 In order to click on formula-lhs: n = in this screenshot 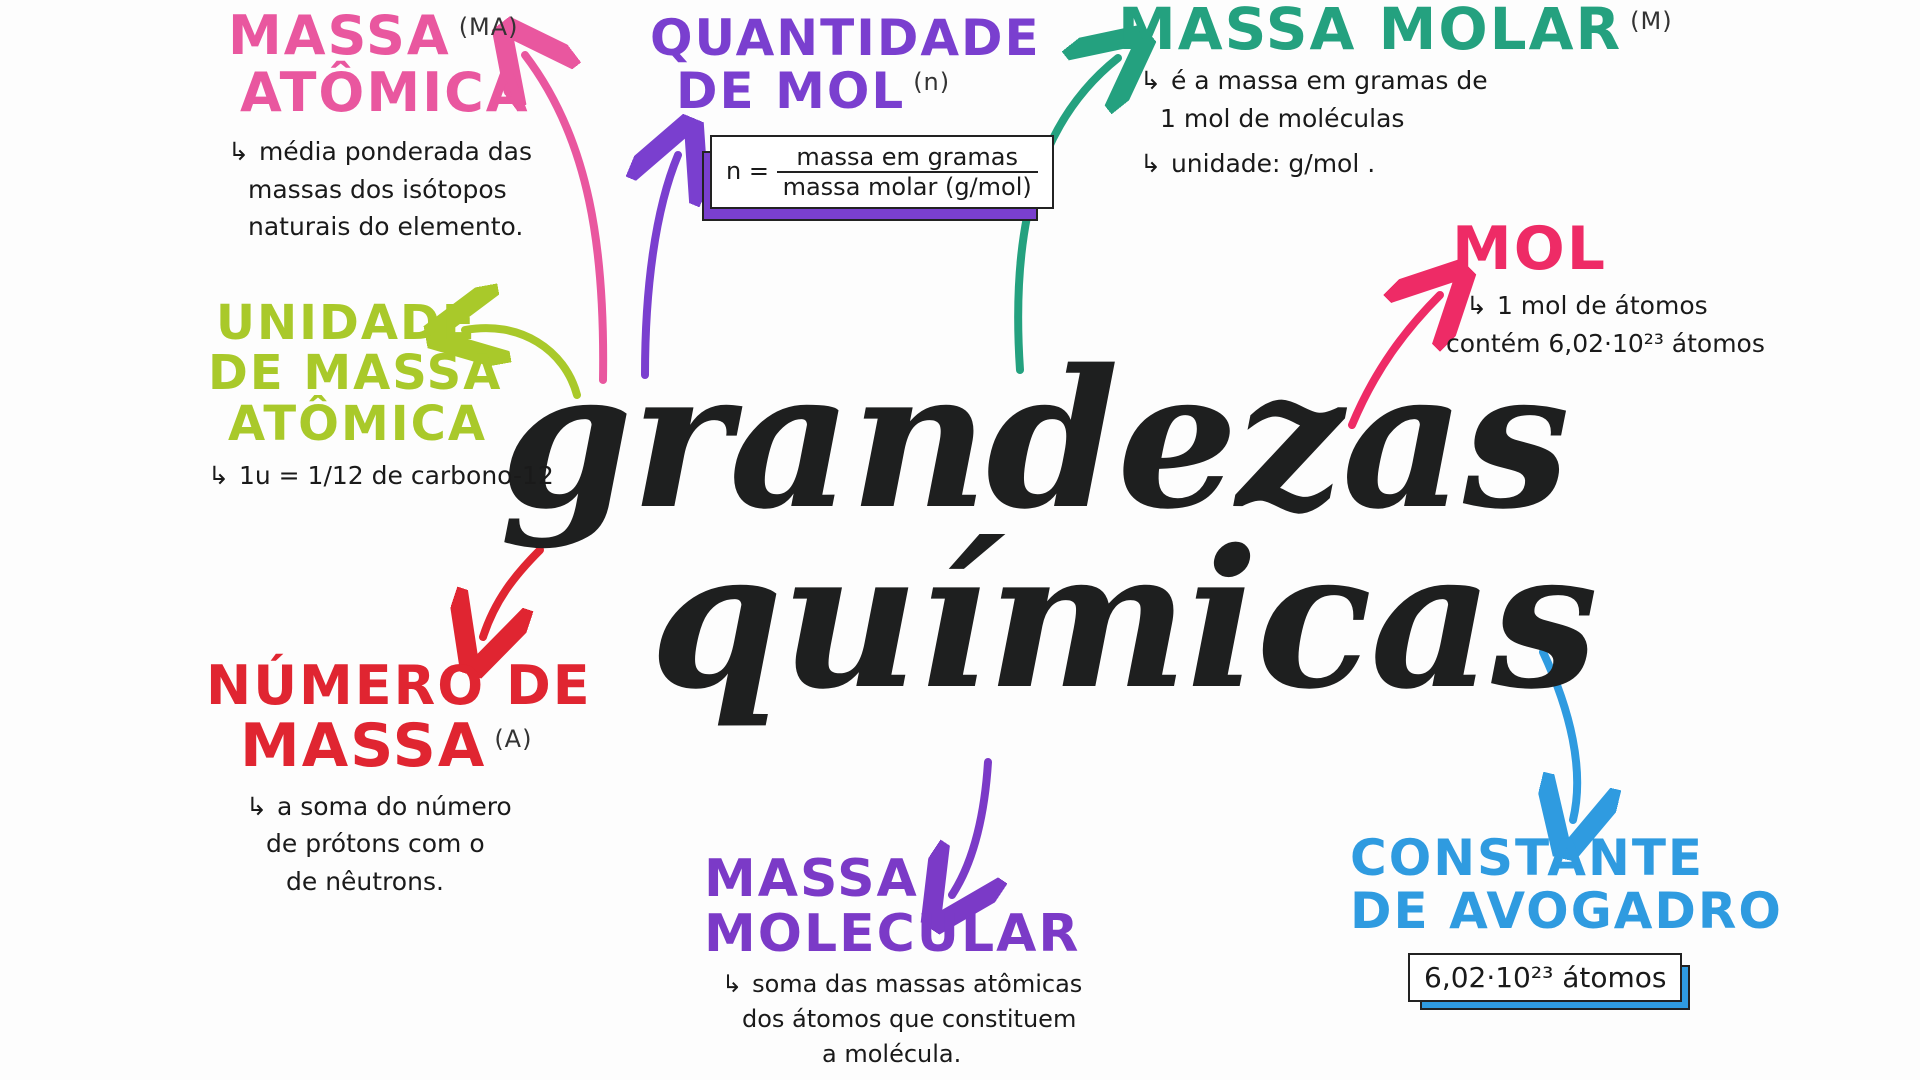, I will do `click(747, 171)`.